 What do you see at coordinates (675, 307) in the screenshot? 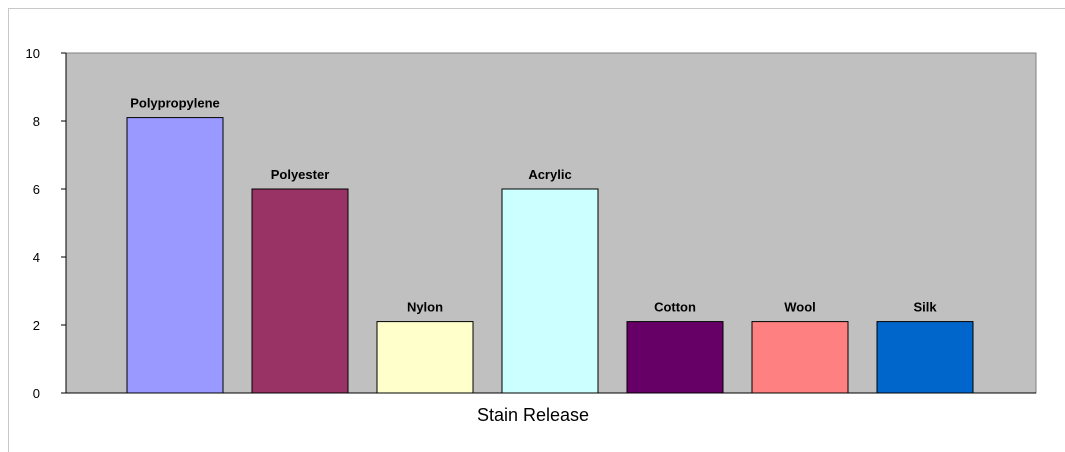
I see `data-label-cotton: Cotton` at bounding box center [675, 307].